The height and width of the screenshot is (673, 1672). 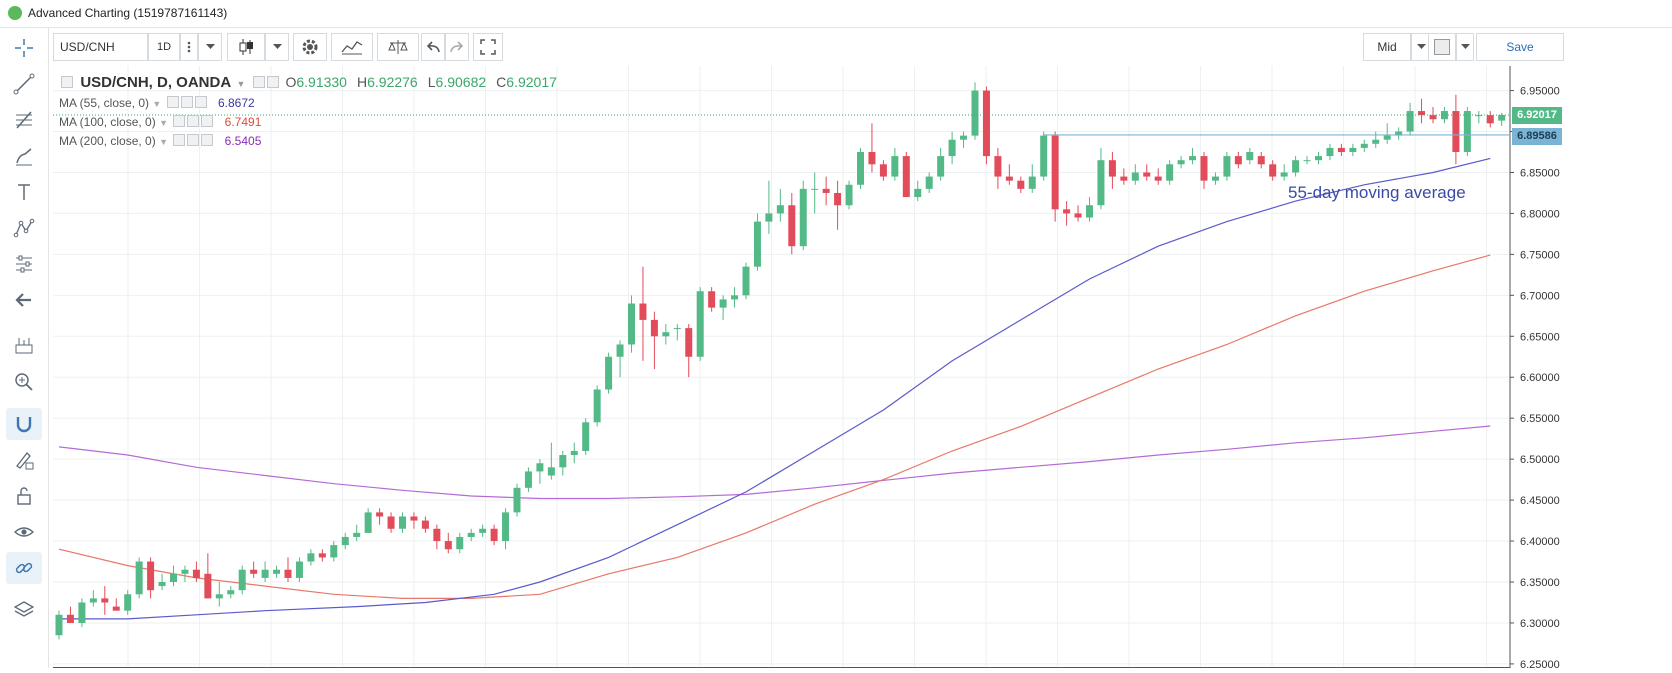 I want to click on visibility-icon, so click(x=272, y=82).